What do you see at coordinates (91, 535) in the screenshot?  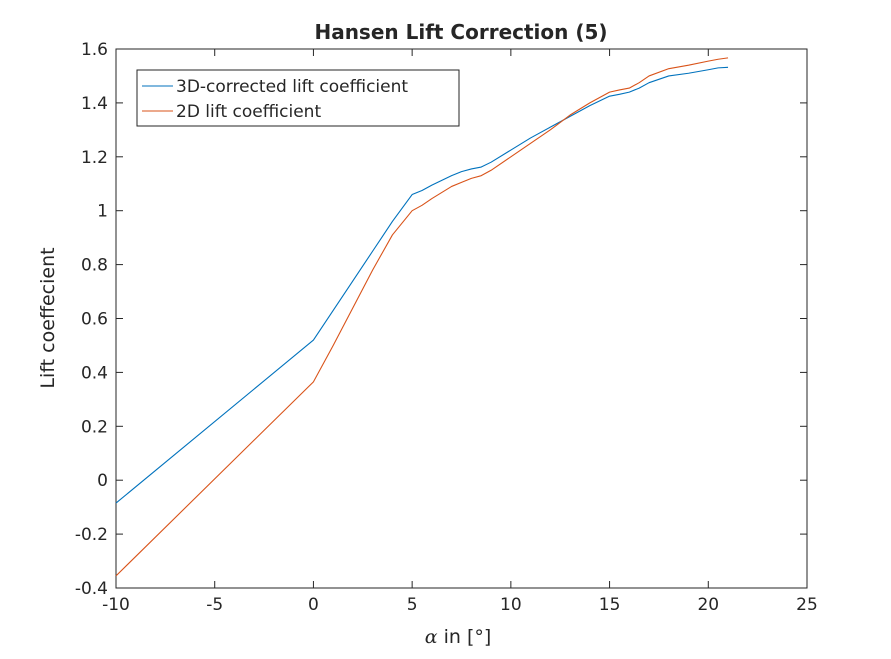 I see `y-tick-label: -0.2` at bounding box center [91, 535].